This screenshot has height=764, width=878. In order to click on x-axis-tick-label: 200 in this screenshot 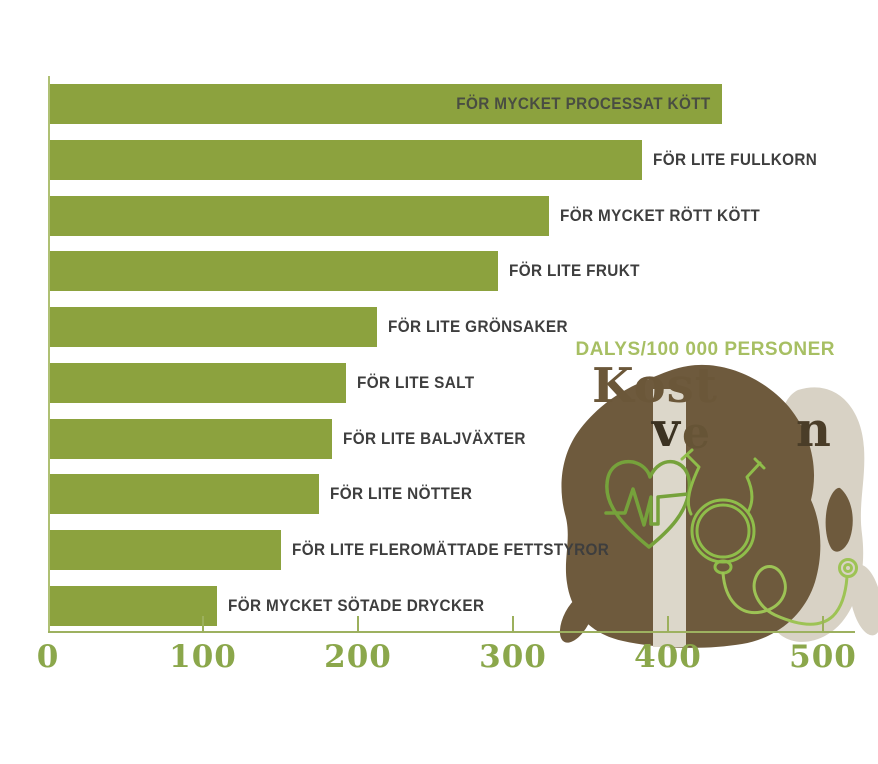, I will do `click(358, 657)`.